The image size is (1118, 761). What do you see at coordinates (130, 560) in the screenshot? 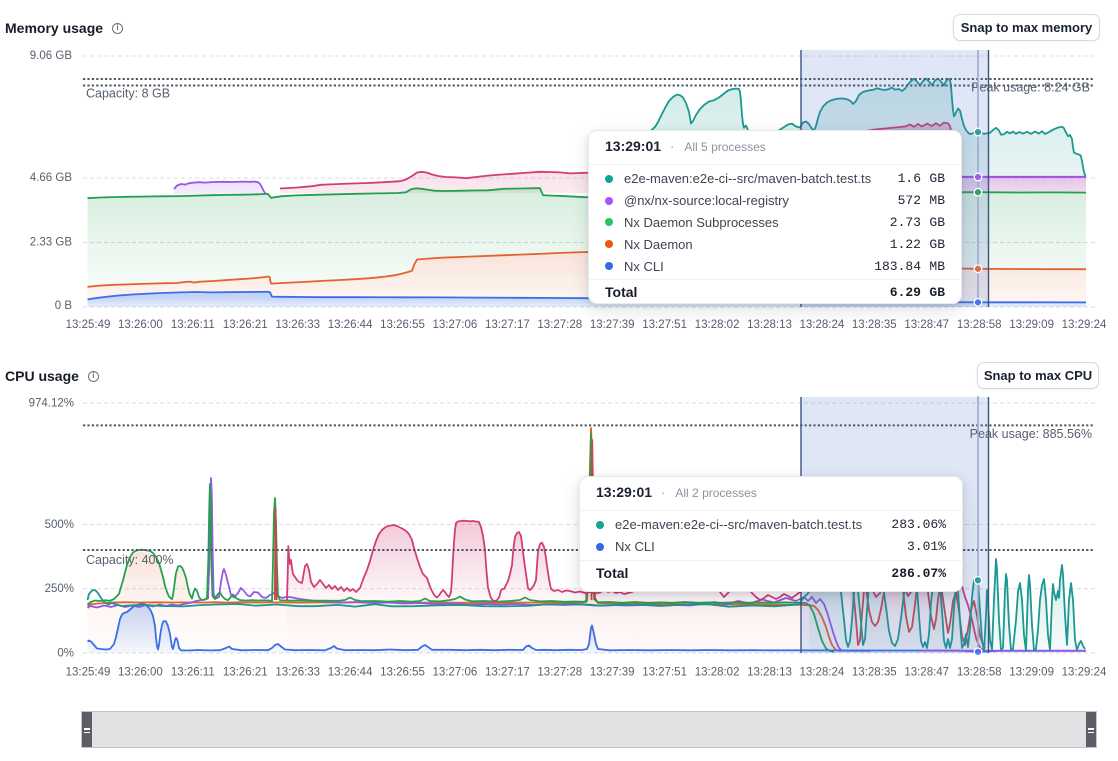
I see `svg-text: Capacity: 400%` at bounding box center [130, 560].